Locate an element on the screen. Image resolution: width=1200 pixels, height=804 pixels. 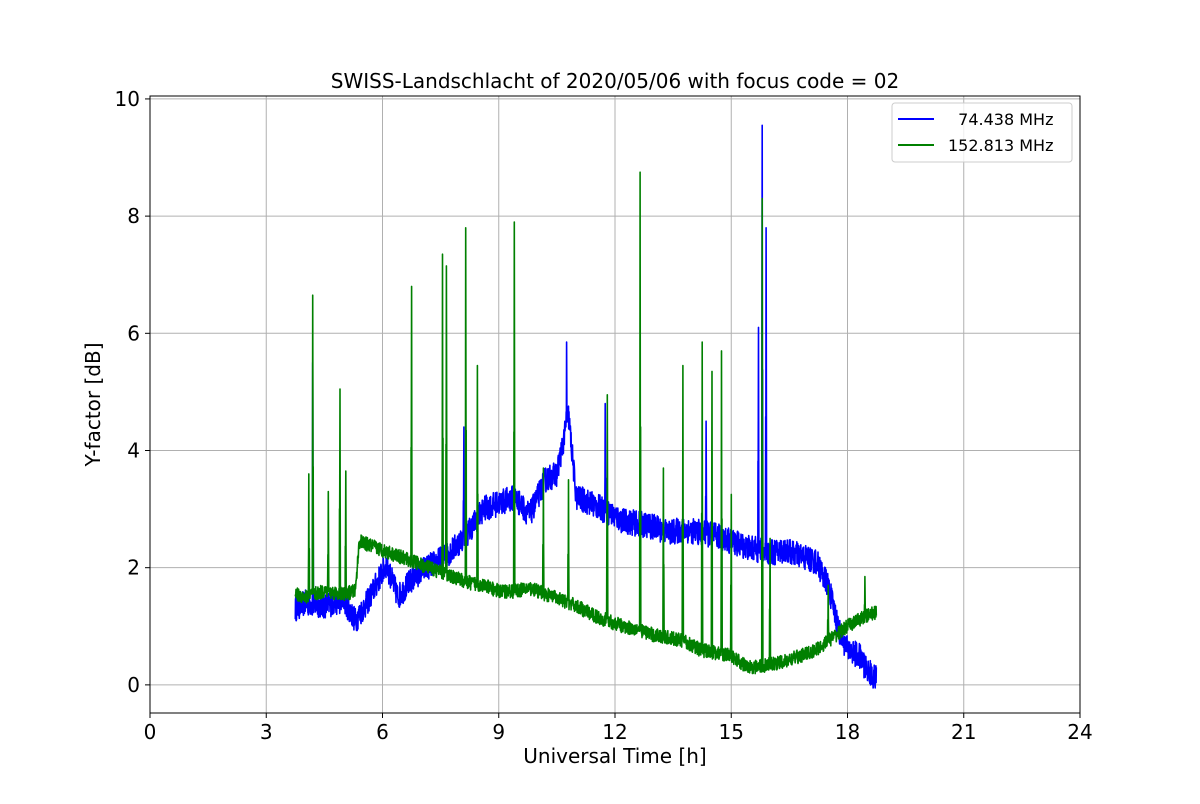
legend-label-152mhz: 152.813 MHz is located at coordinates (1000, 145).